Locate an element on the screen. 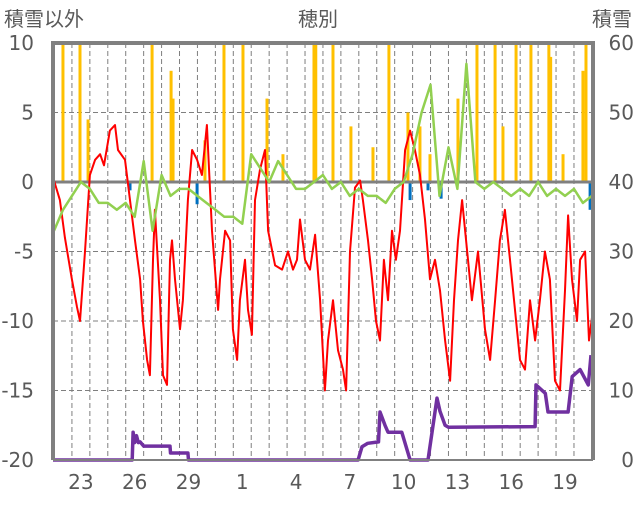 The width and height of the screenshot is (636, 505). right-axis-title: 積雪 is located at coordinates (612, 19).